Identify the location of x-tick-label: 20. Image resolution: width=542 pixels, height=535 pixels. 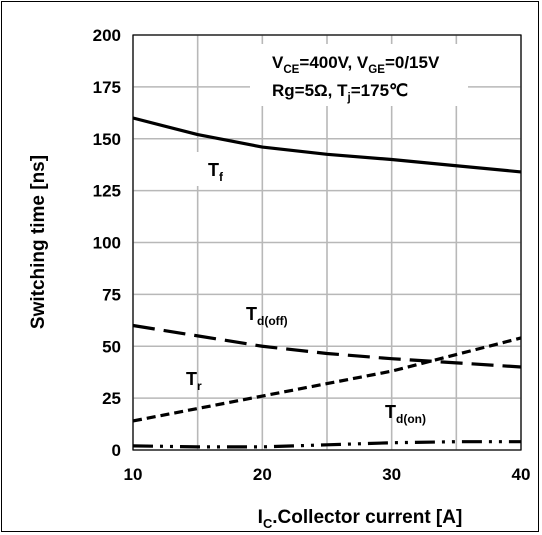
(262, 474).